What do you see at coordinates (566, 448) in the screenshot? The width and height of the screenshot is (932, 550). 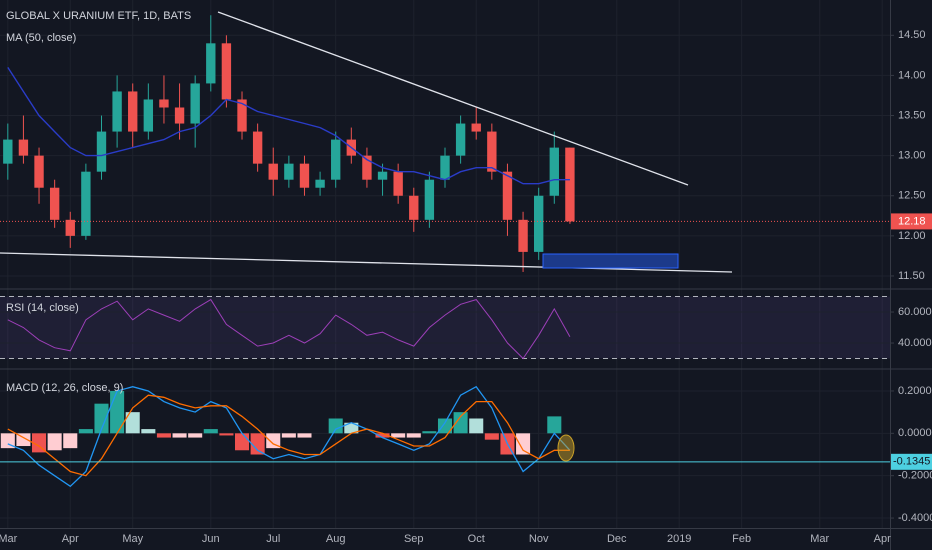 I see `highlight` at bounding box center [566, 448].